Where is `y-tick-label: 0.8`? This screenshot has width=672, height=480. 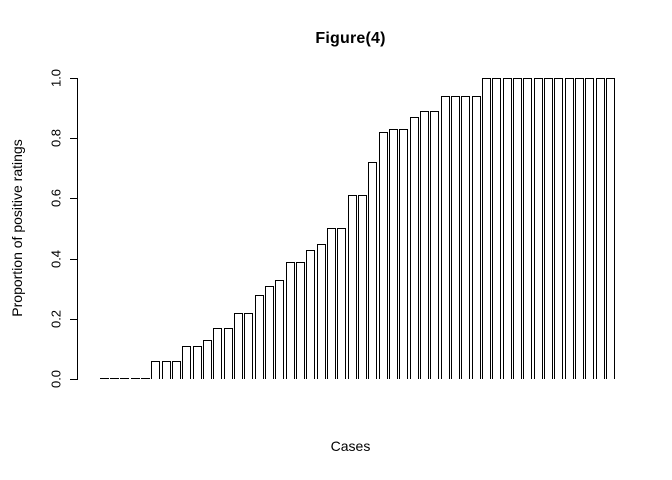
y-tick-label: 0.8 is located at coordinates (56, 138).